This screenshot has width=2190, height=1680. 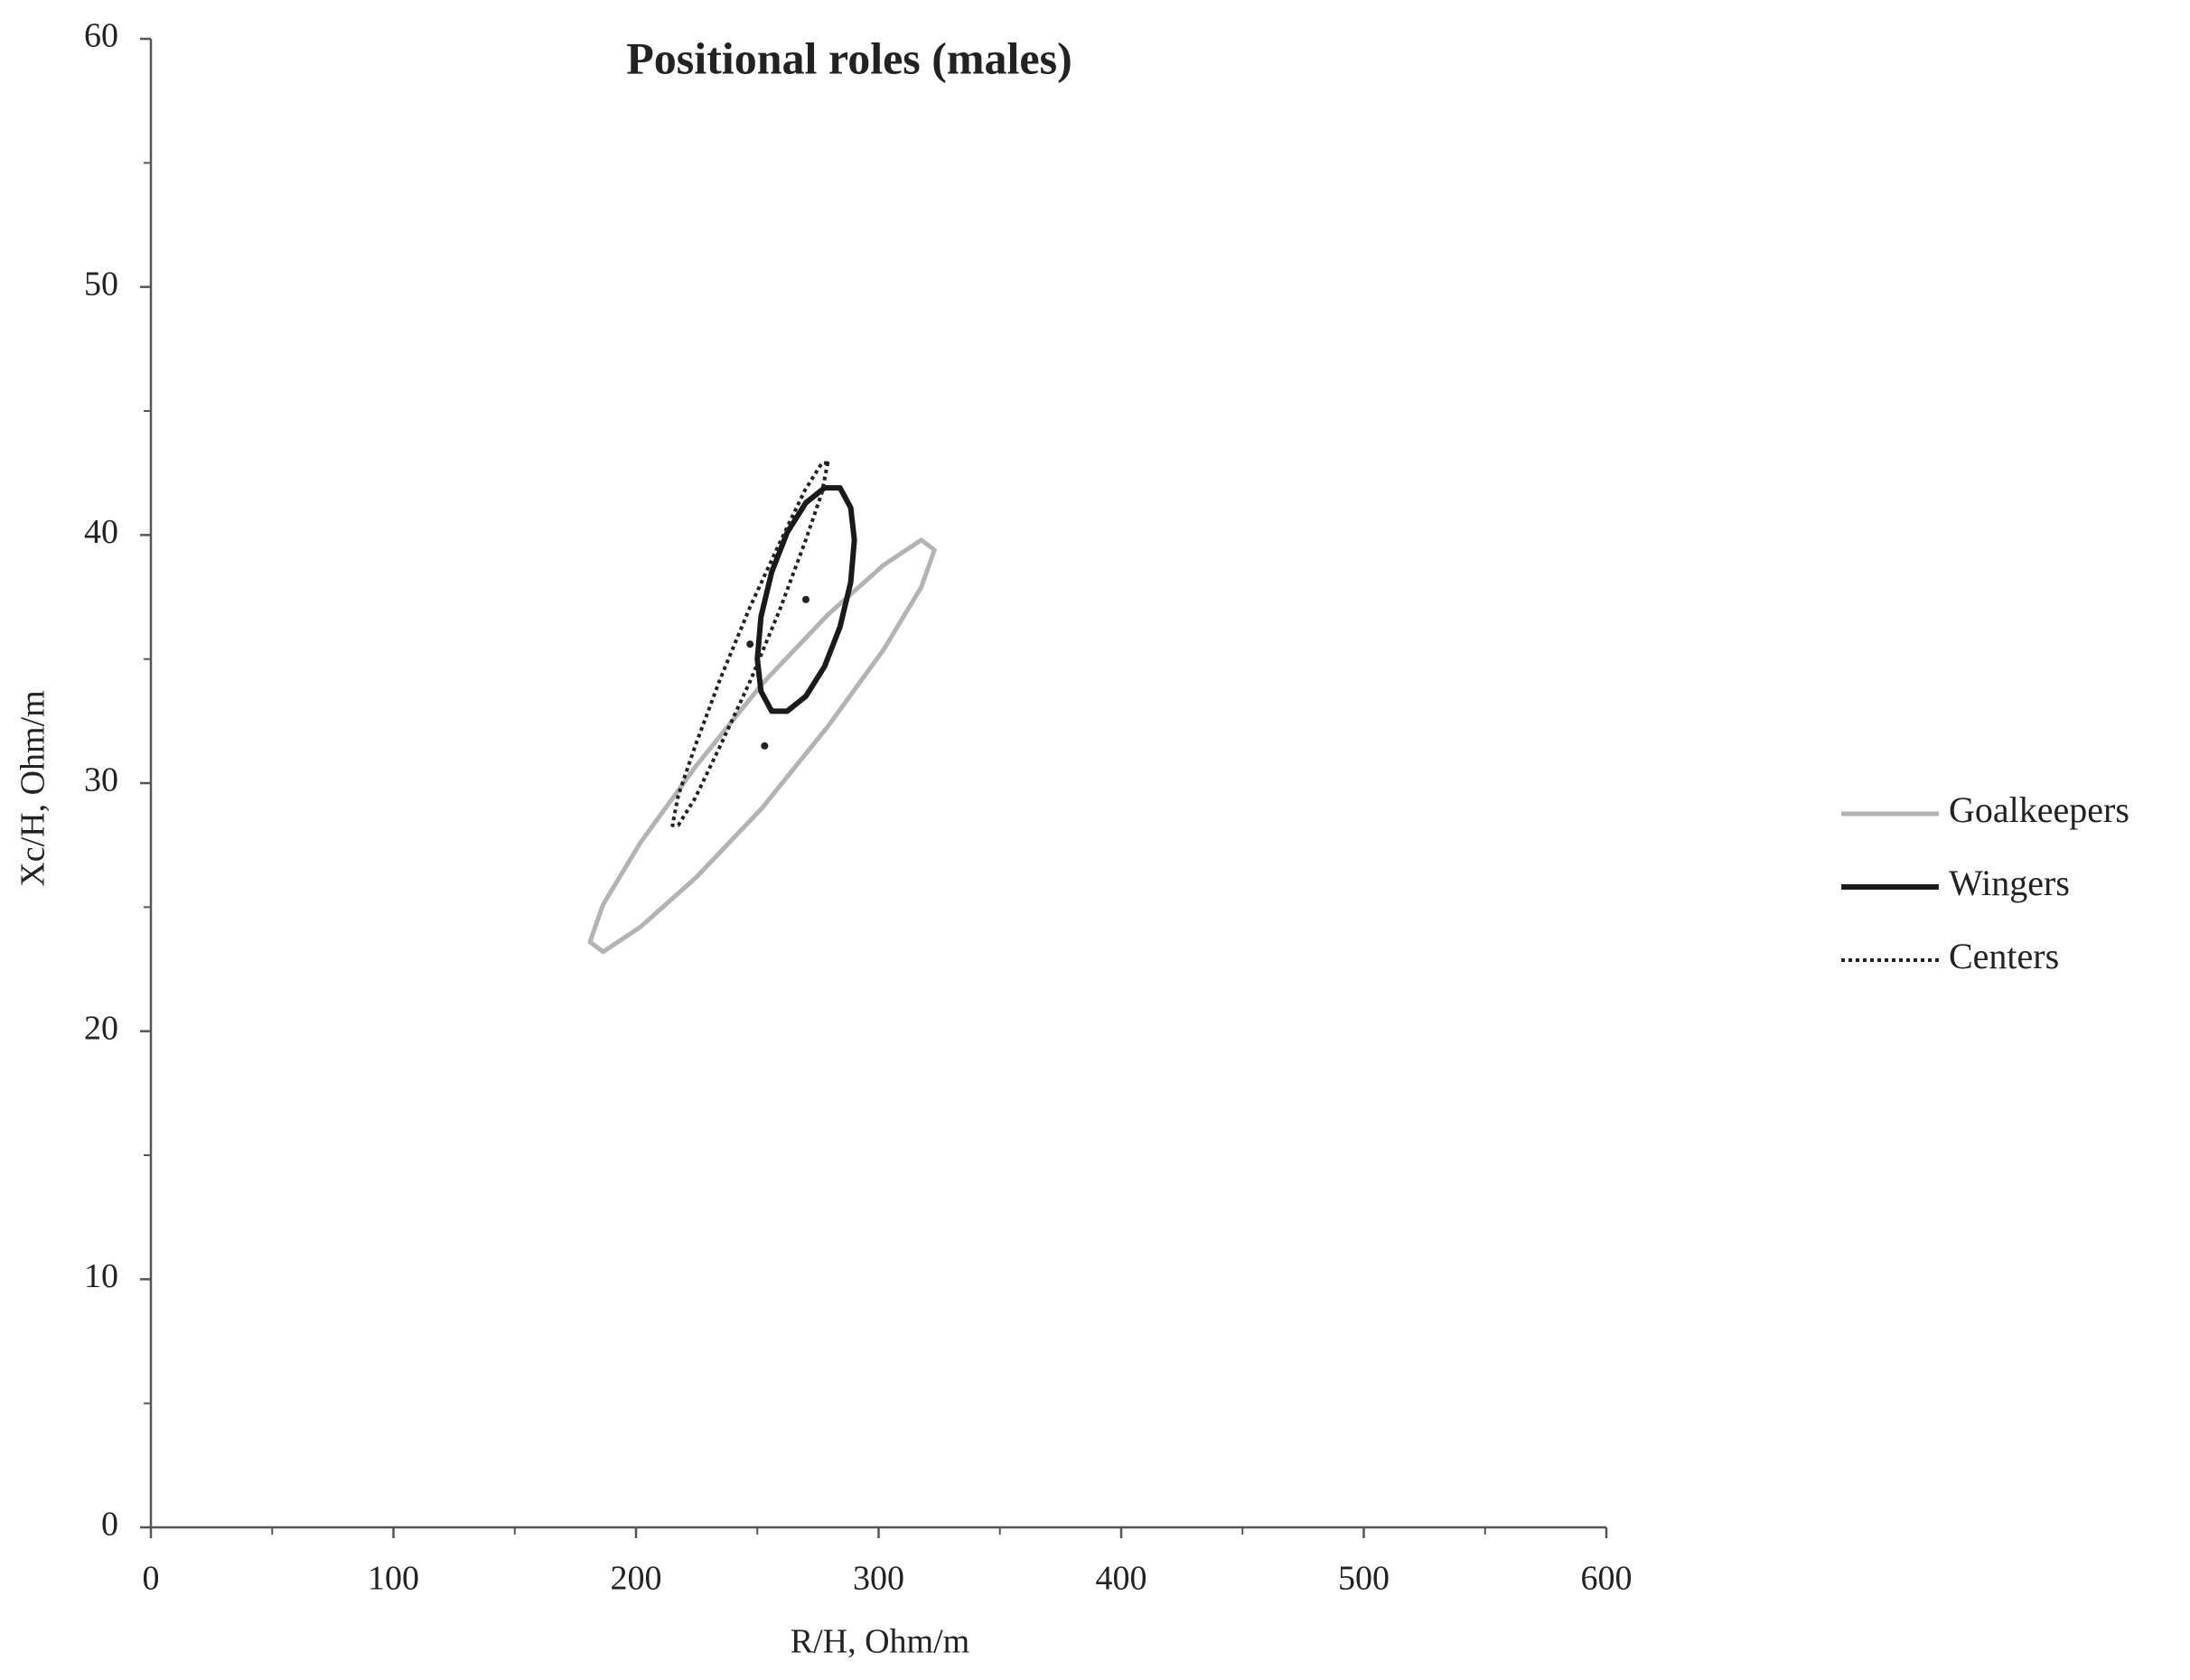 What do you see at coordinates (101, 1028) in the screenshot?
I see `y-tick-label: 20` at bounding box center [101, 1028].